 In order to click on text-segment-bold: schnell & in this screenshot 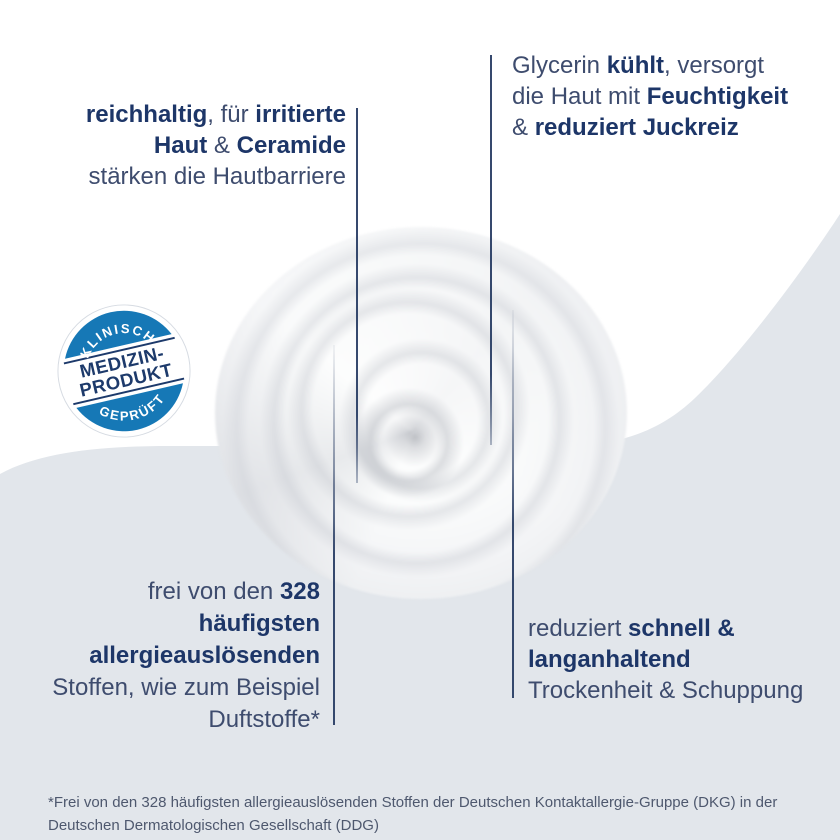, I will do `click(681, 628)`.